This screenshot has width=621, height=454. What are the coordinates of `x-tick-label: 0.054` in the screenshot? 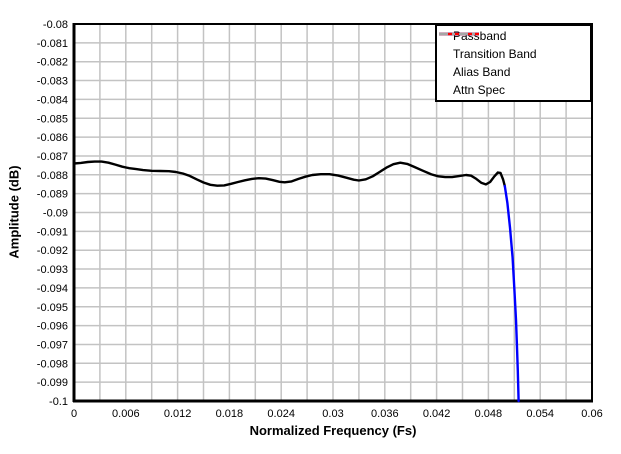 It's located at (540, 414).